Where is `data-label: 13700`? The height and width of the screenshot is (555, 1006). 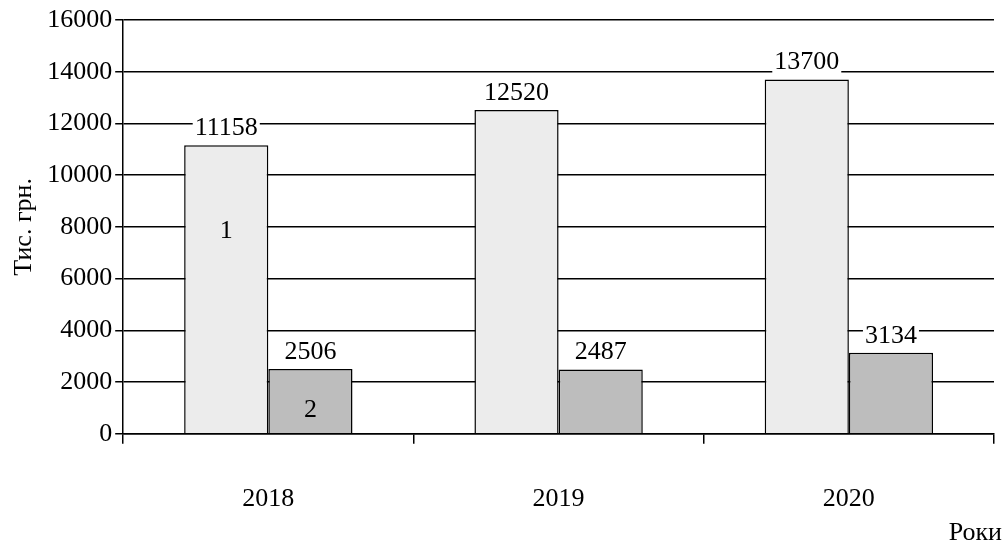
data-label: 13700 is located at coordinates (807, 61).